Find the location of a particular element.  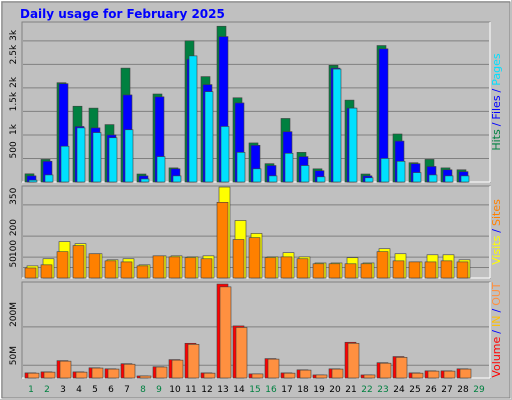

y-tick-label: 50 is located at coordinates (14, 262).